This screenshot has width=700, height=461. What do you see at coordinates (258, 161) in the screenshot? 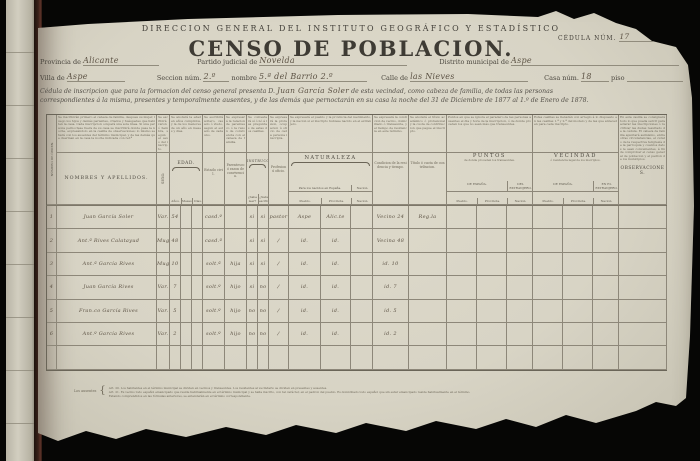
I see `instruccion-group-label: INSTRUCCION` at bounding box center [258, 161].